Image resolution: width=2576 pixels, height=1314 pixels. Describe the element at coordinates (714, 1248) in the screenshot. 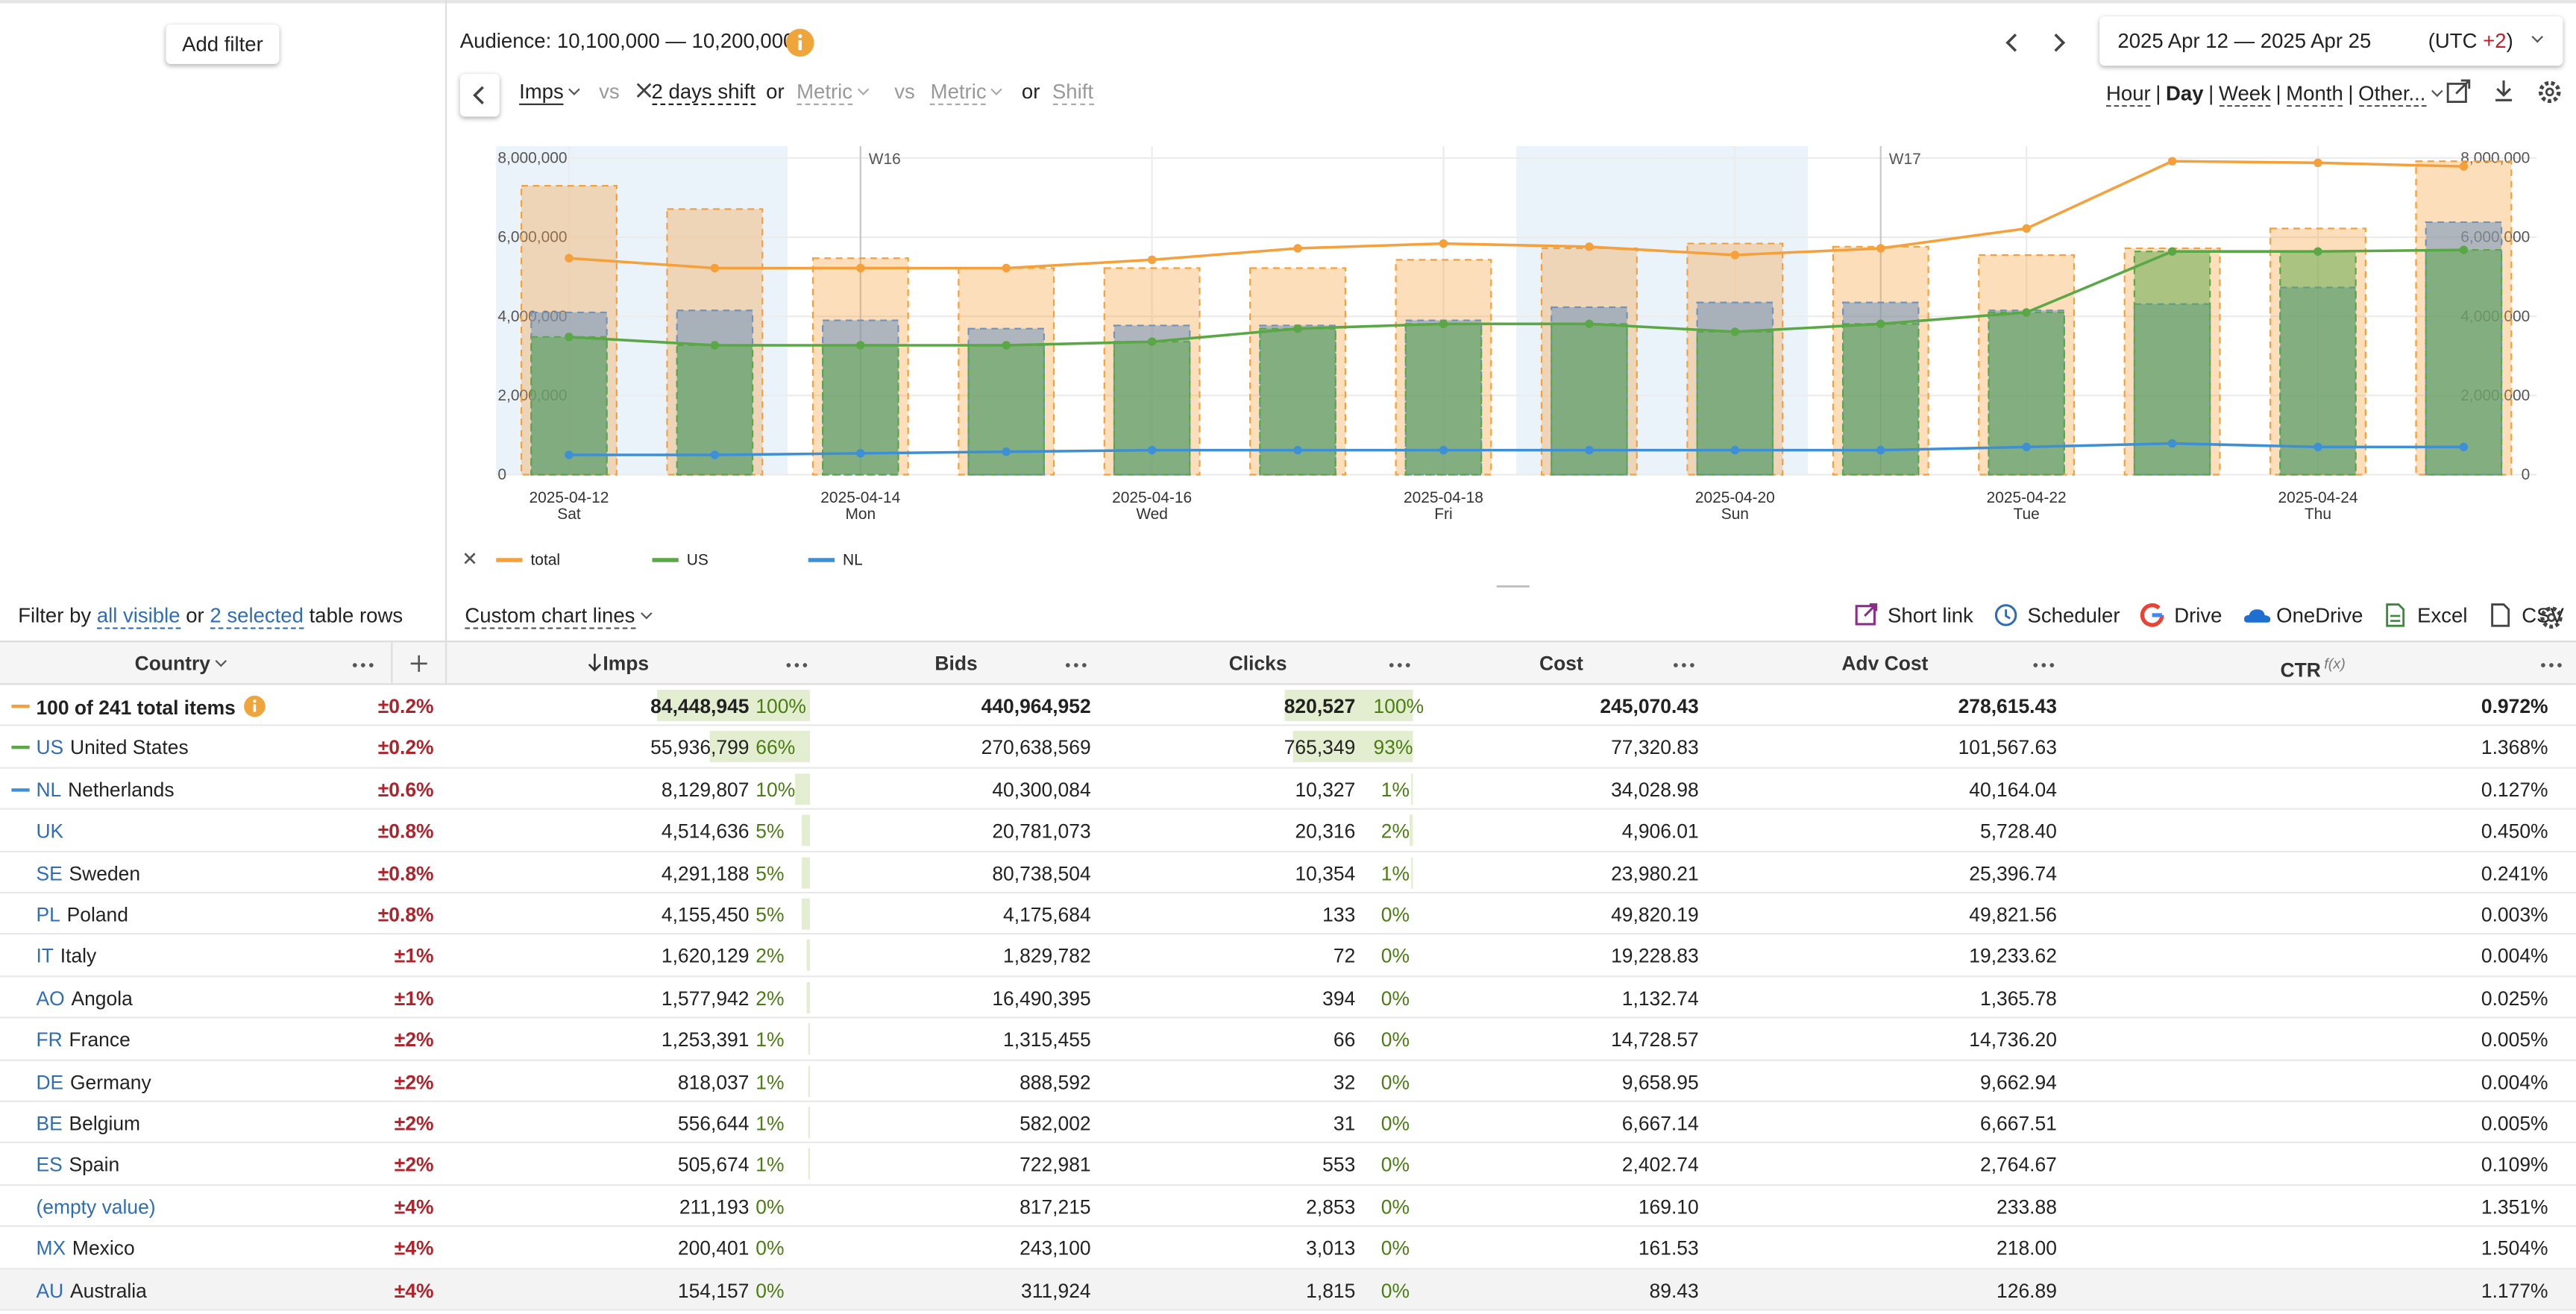

I see `imps-value: 200,401` at that location.